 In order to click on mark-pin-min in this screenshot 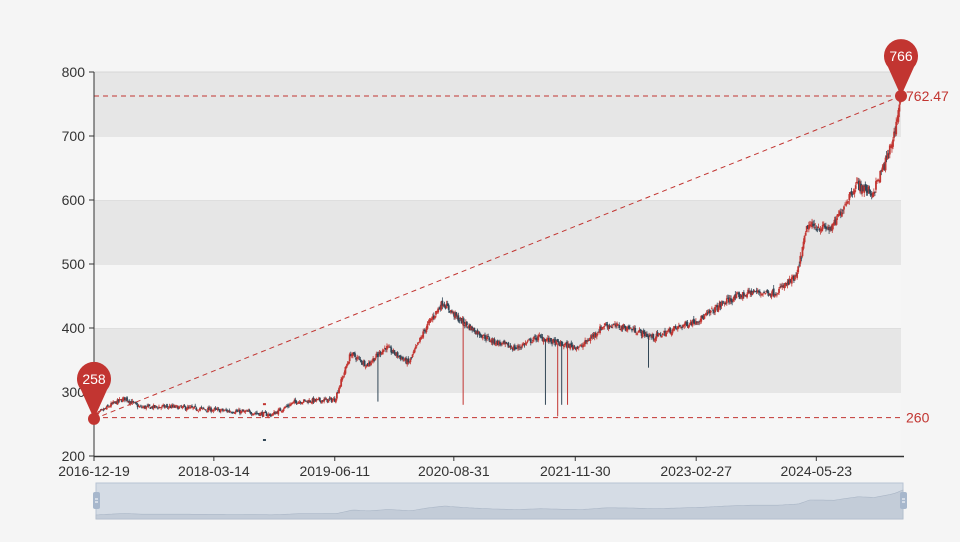, I will do `click(93, 390)`.